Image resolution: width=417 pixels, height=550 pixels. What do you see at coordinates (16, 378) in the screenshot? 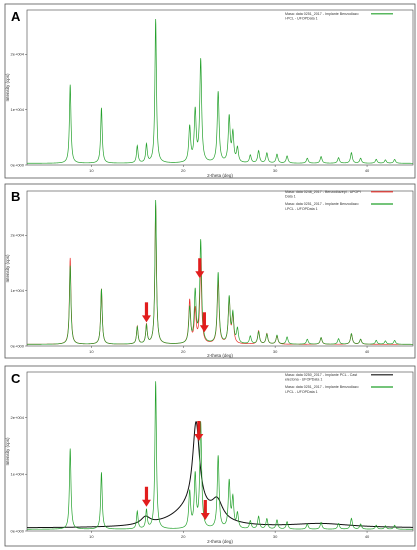
I see `panel-letter: C` at bounding box center [16, 378].